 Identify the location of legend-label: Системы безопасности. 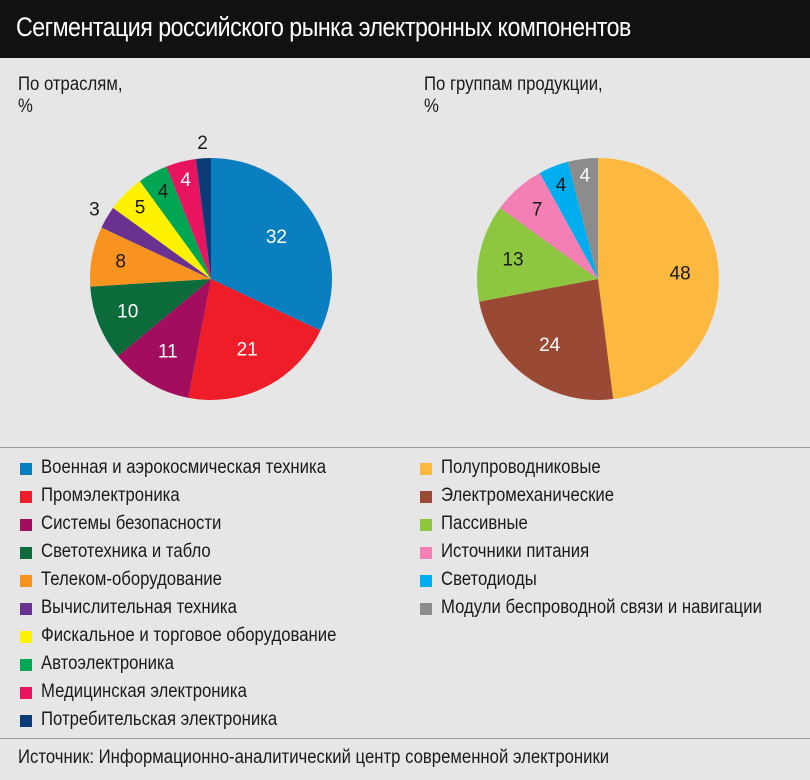
(131, 523).